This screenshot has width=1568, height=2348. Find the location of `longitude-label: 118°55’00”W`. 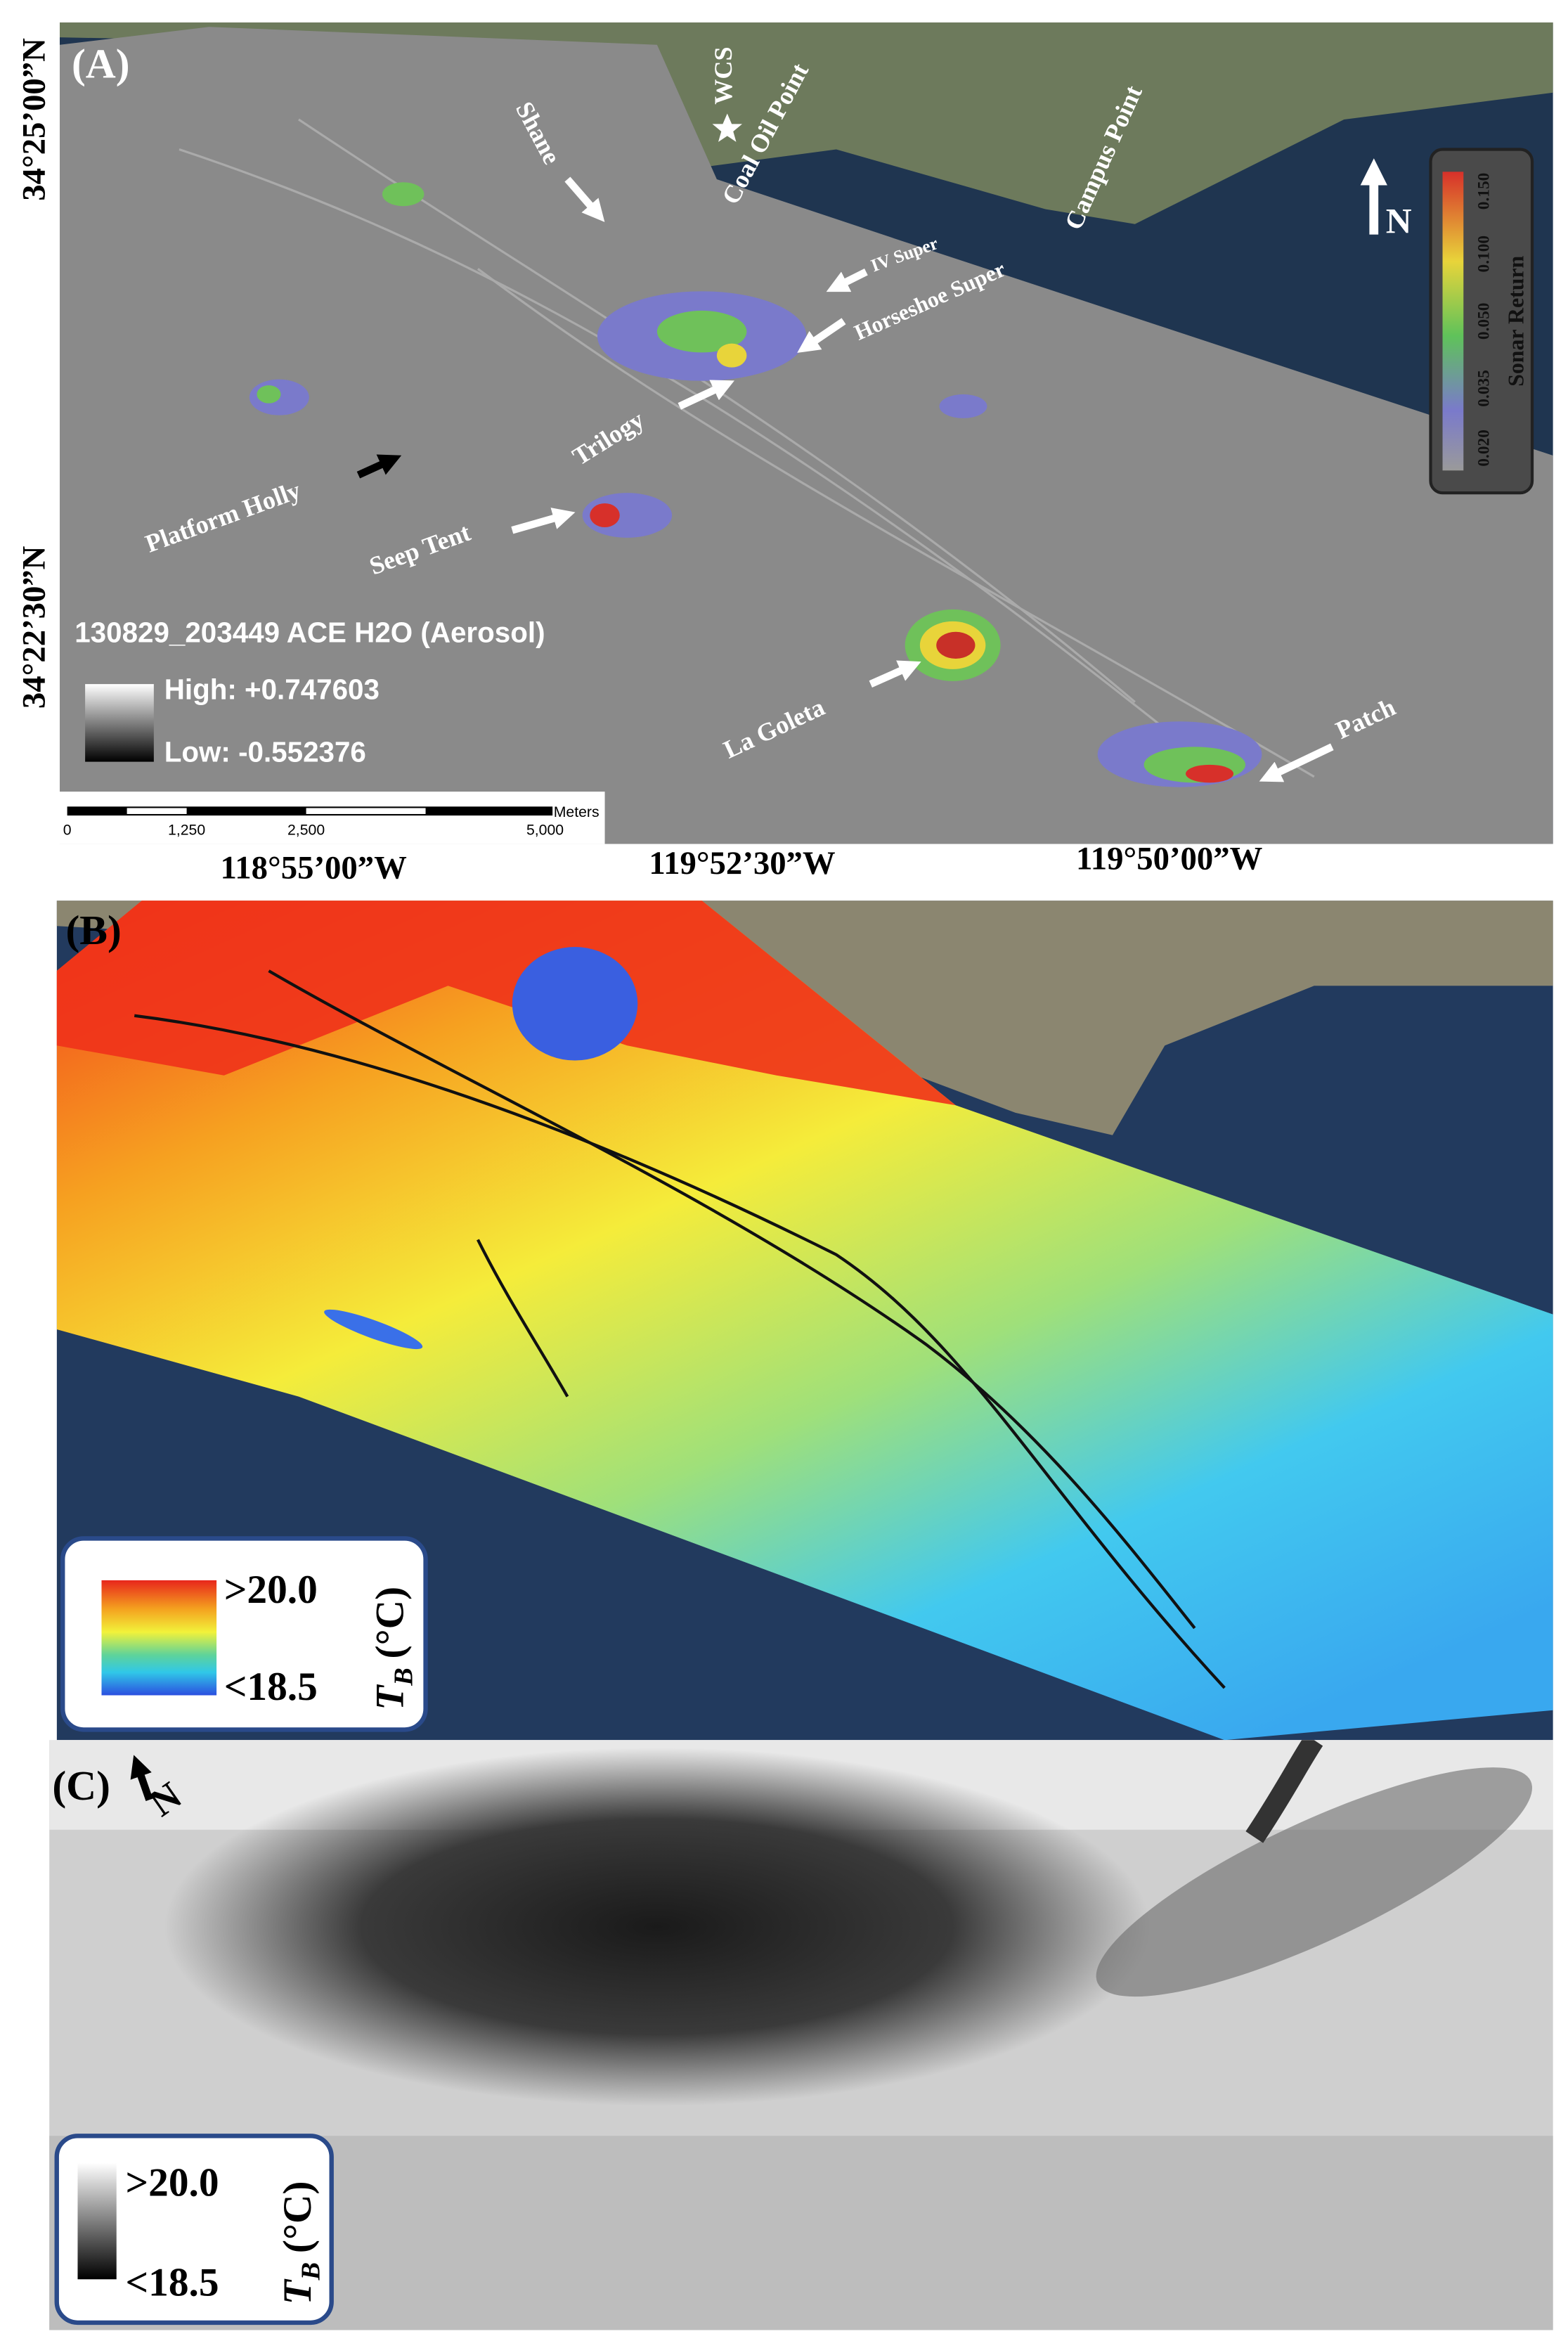

longitude-label: 118°55’00”W is located at coordinates (314, 867).